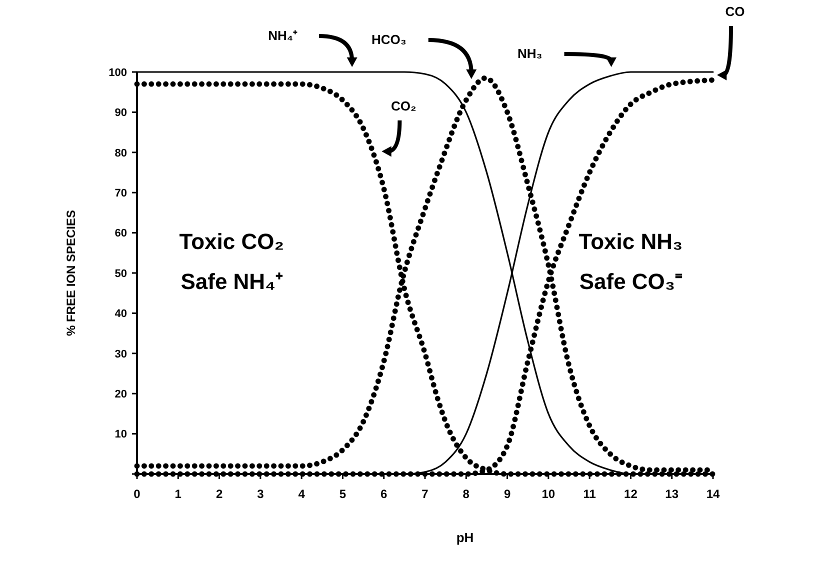  I want to click on annotation: Toxic CO₂, so click(231, 241).